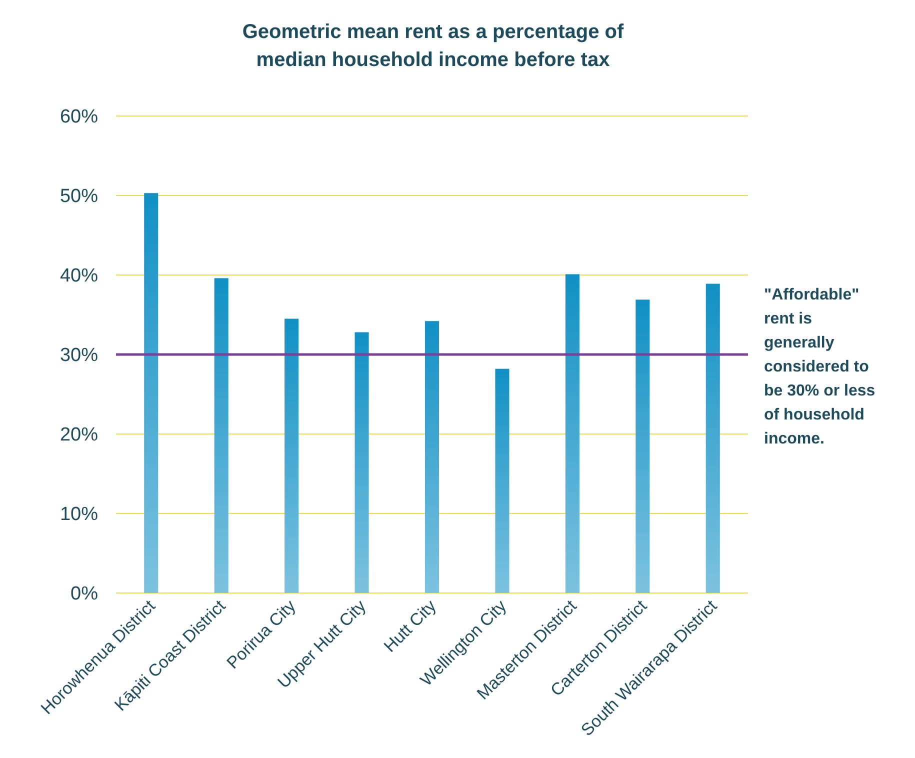  Describe the element at coordinates (79, 197) in the screenshot. I see `y-tick-label: 50%` at that location.